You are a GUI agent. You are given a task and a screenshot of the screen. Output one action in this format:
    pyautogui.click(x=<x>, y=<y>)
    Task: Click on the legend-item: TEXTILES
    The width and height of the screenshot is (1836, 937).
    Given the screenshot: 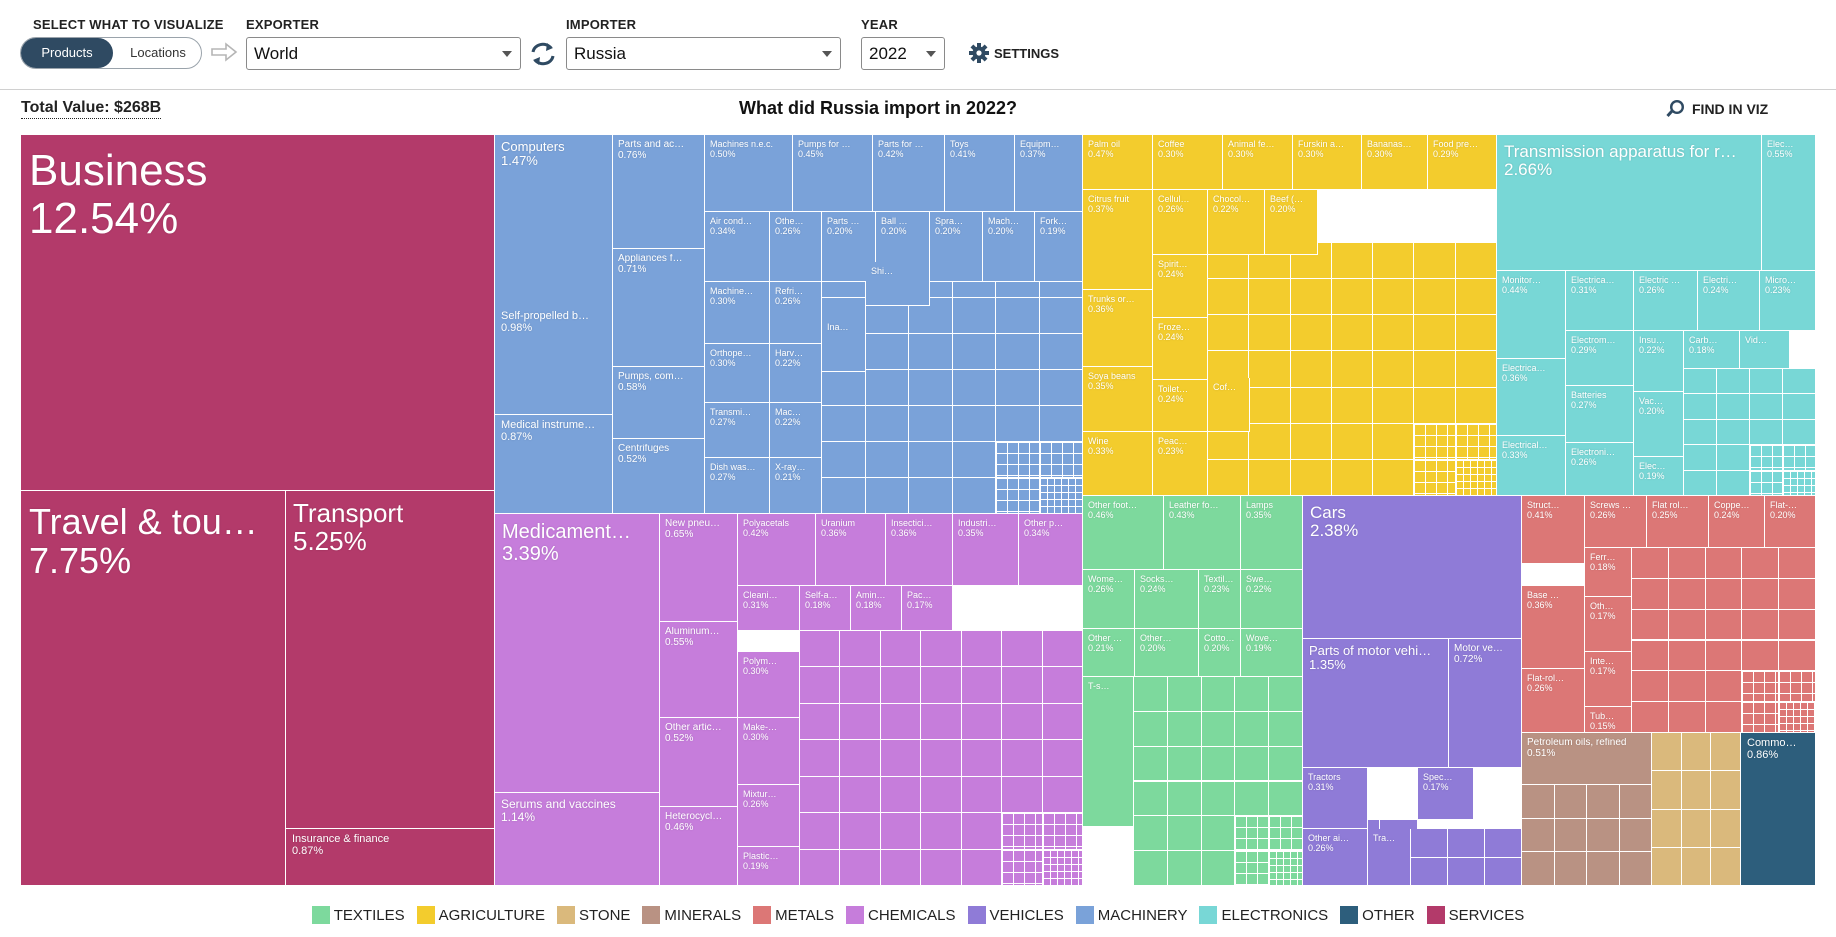 What is the action you would take?
    pyautogui.click(x=358, y=915)
    